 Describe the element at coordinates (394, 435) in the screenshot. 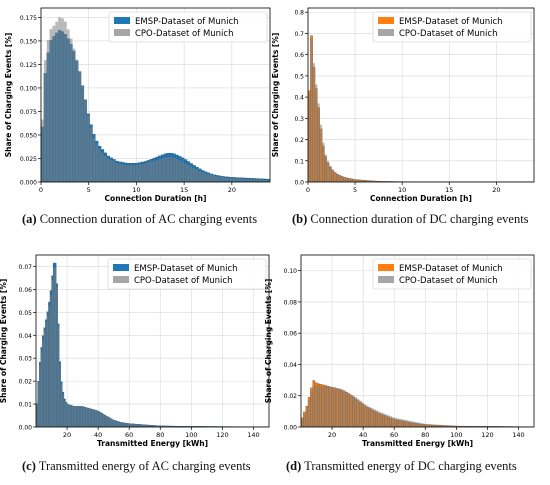

I see `x-tick-label: 60` at that location.